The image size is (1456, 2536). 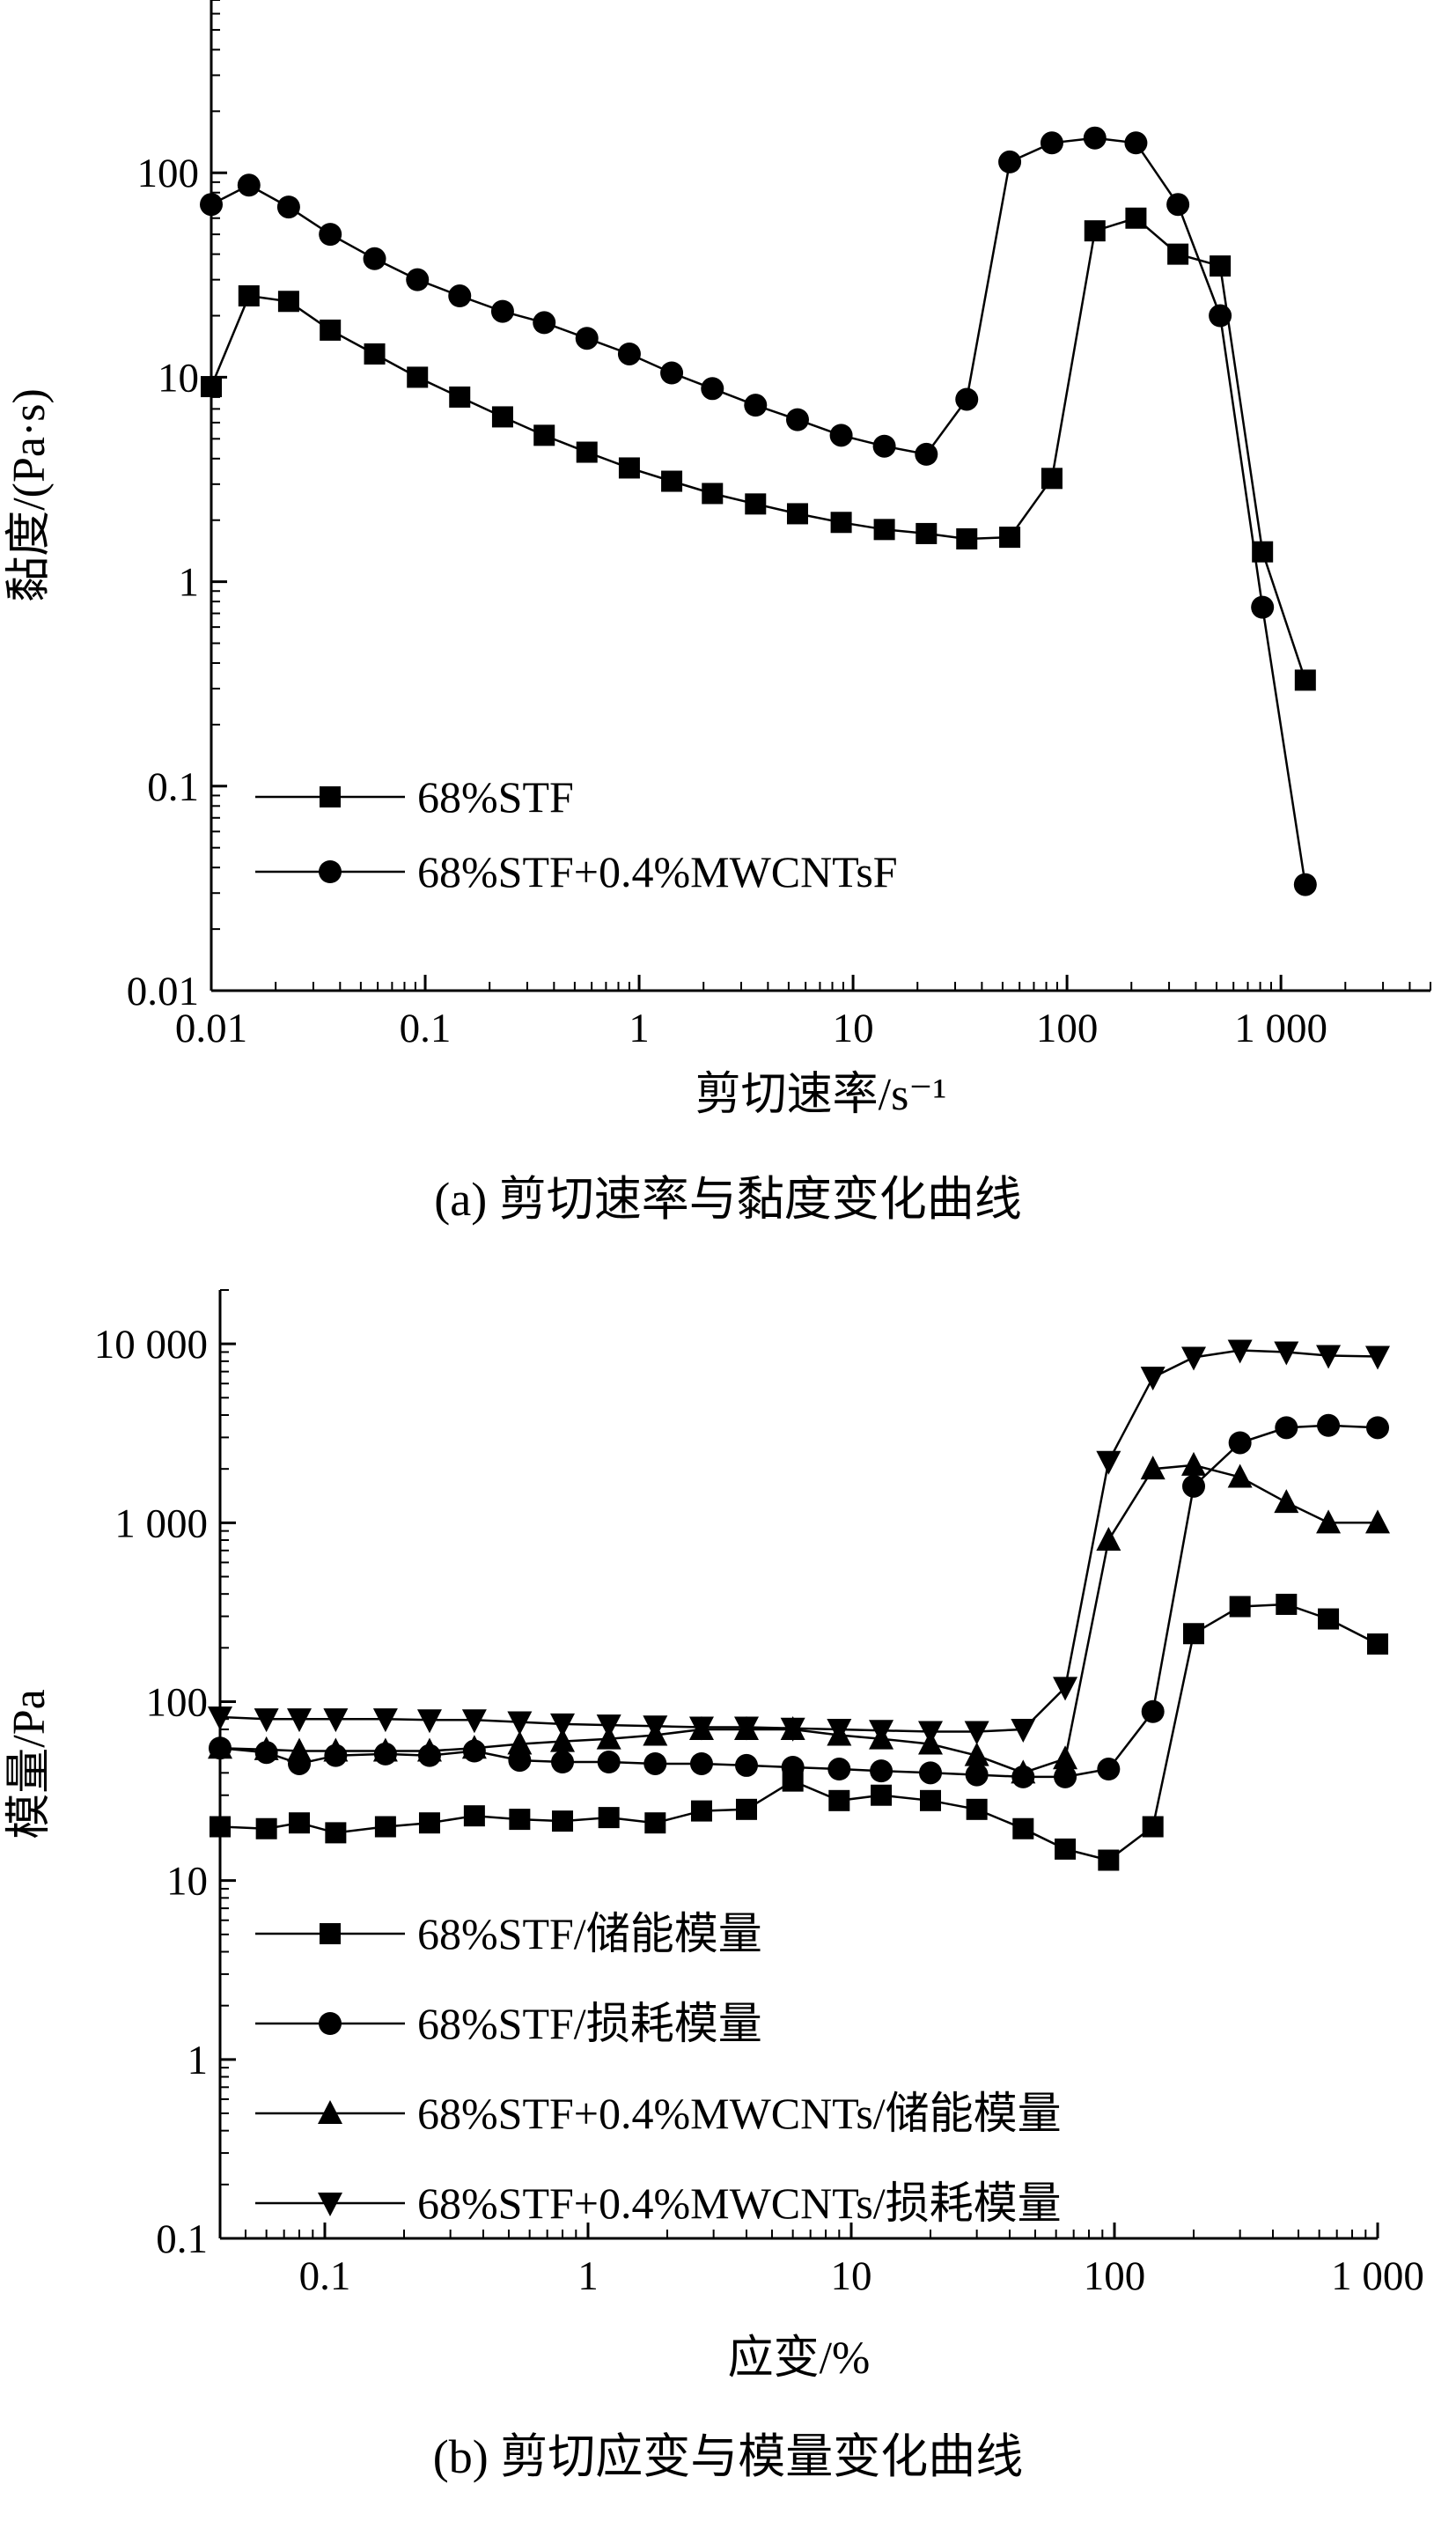 I want to click on x-axis-title: 剪切速率/s⁻¹, so click(x=821, y=1095).